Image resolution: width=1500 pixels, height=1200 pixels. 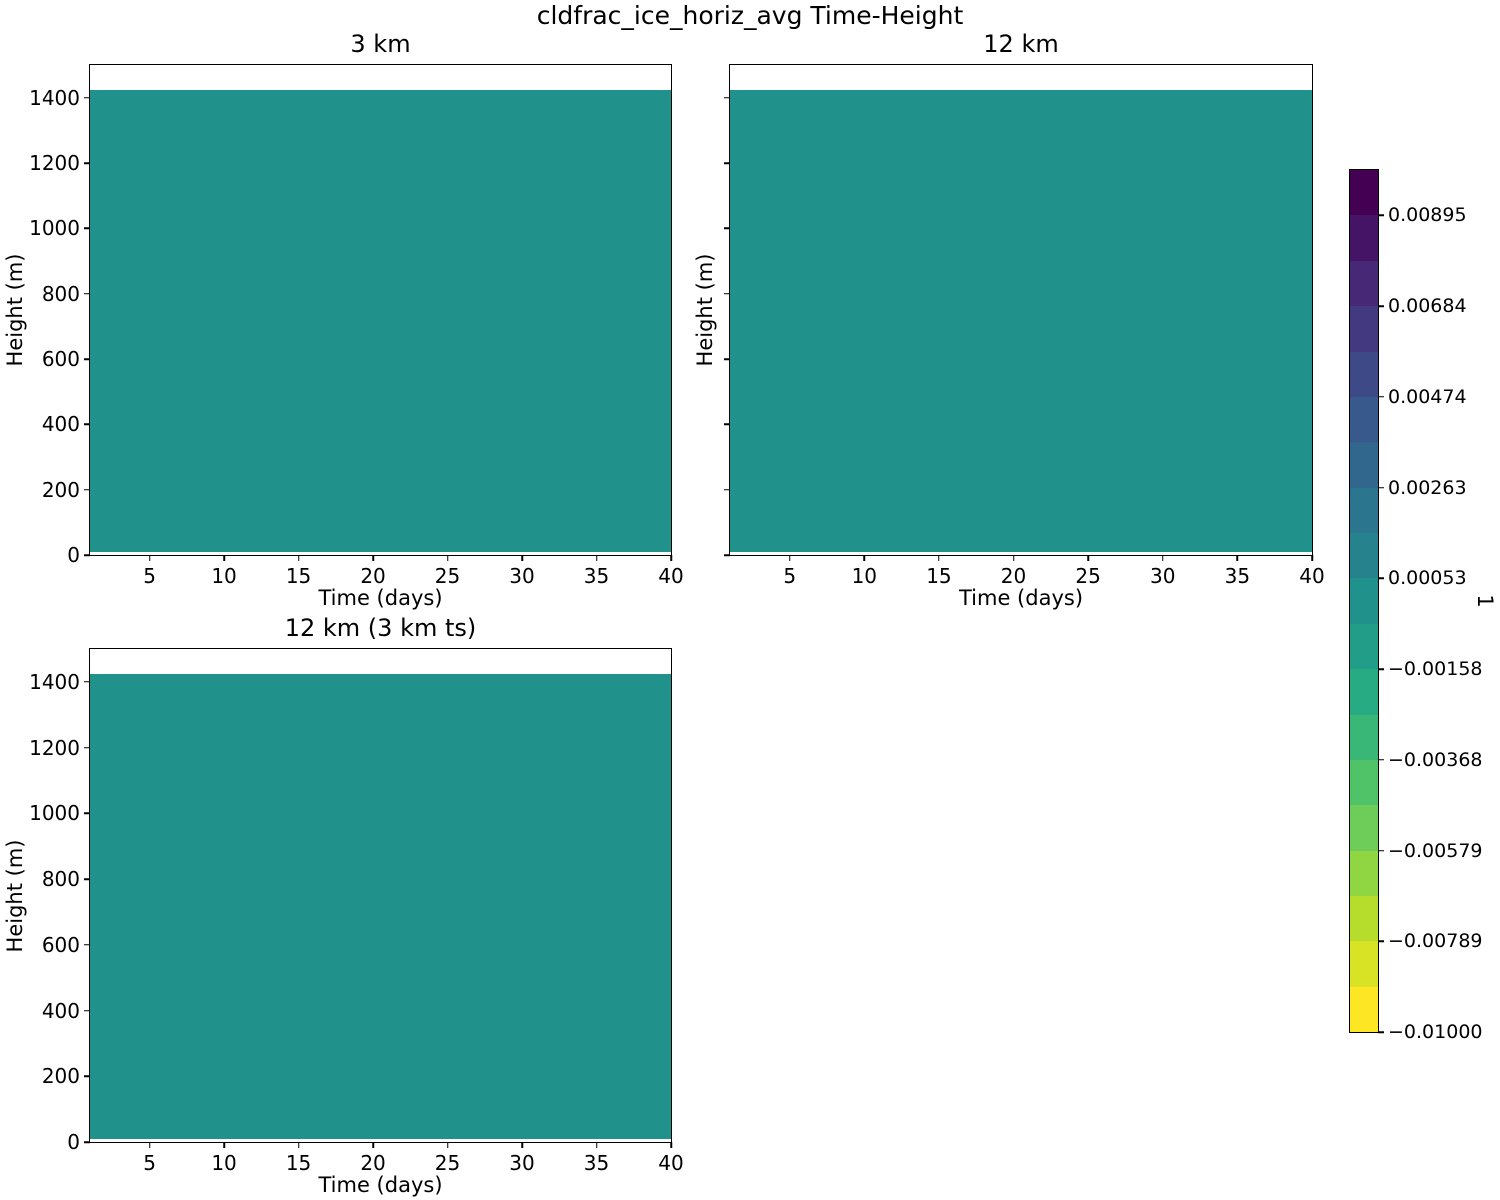 What do you see at coordinates (1427, 396) in the screenshot?
I see `colorbar-tick-label: 0.00474` at bounding box center [1427, 396].